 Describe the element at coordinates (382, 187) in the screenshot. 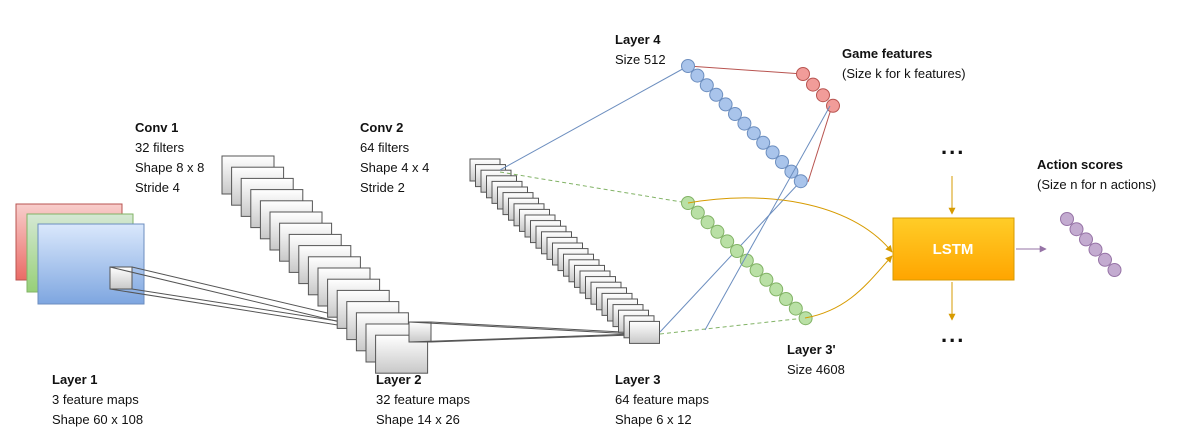

I see `conv2-line: Stride 2` at that location.